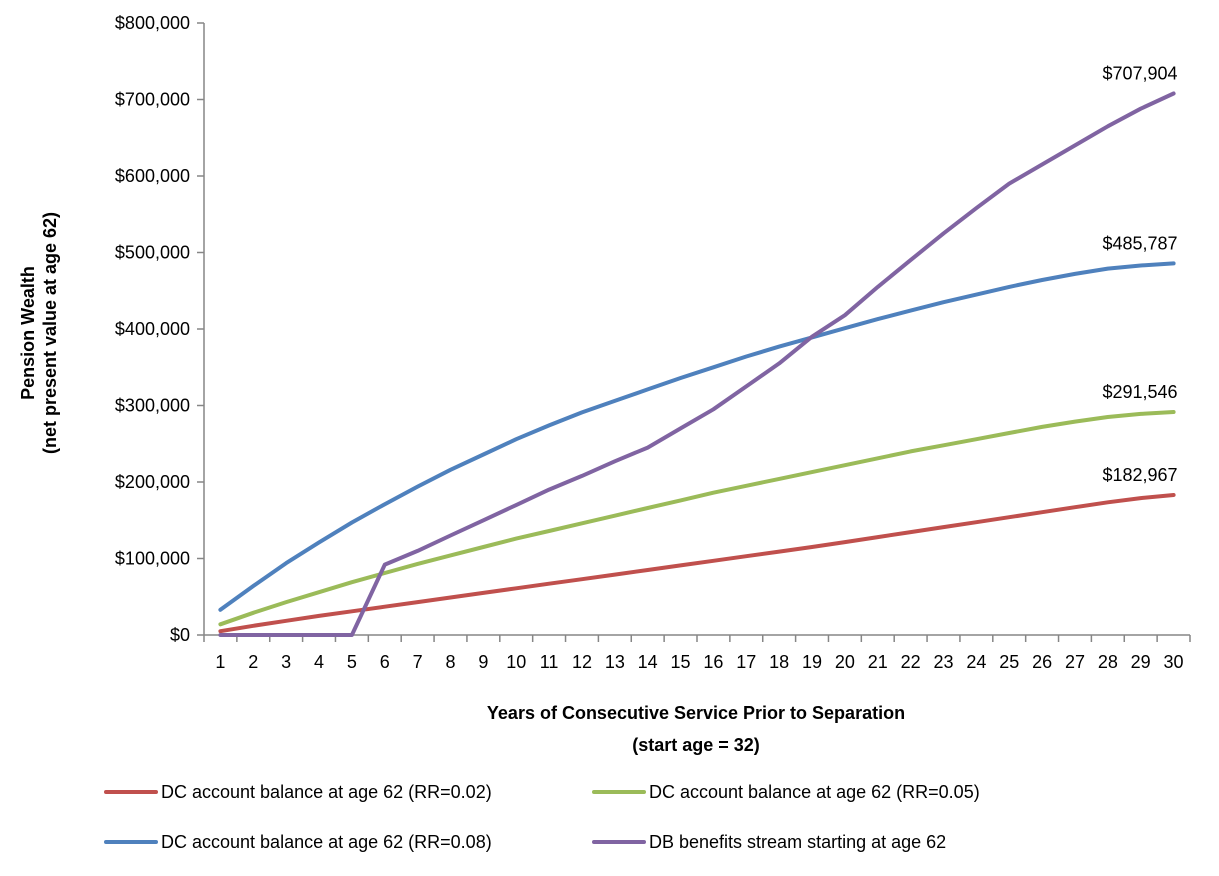 Image resolution: width=1219 pixels, height=876 pixels. What do you see at coordinates (681, 662) in the screenshot?
I see `x-tick-label: 15` at bounding box center [681, 662].